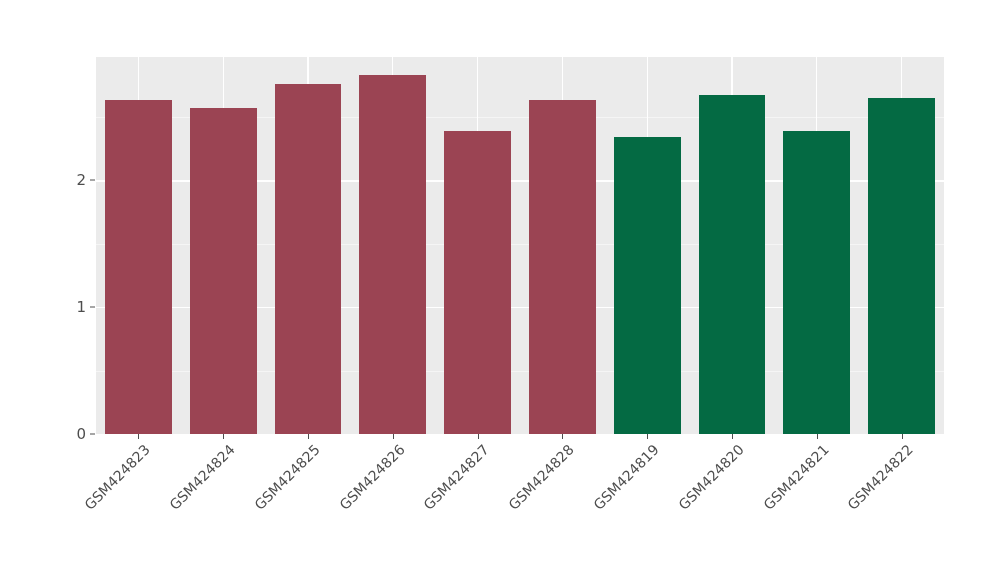  Describe the element at coordinates (81, 180) in the screenshot. I see `y-axis-tick-label: 2` at that location.